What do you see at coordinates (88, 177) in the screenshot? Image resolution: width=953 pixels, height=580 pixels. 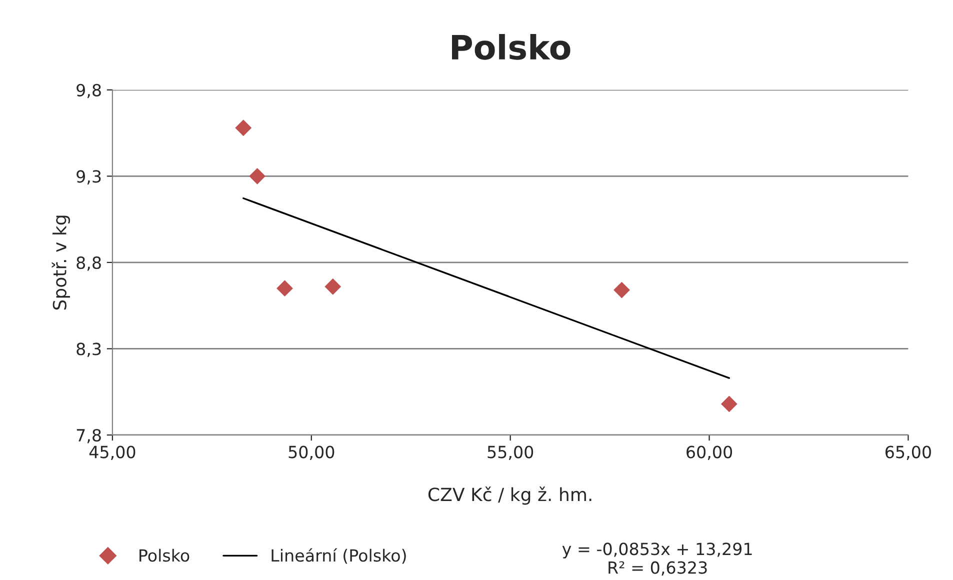 I see `y-tick-label: 9,3` at bounding box center [88, 177].